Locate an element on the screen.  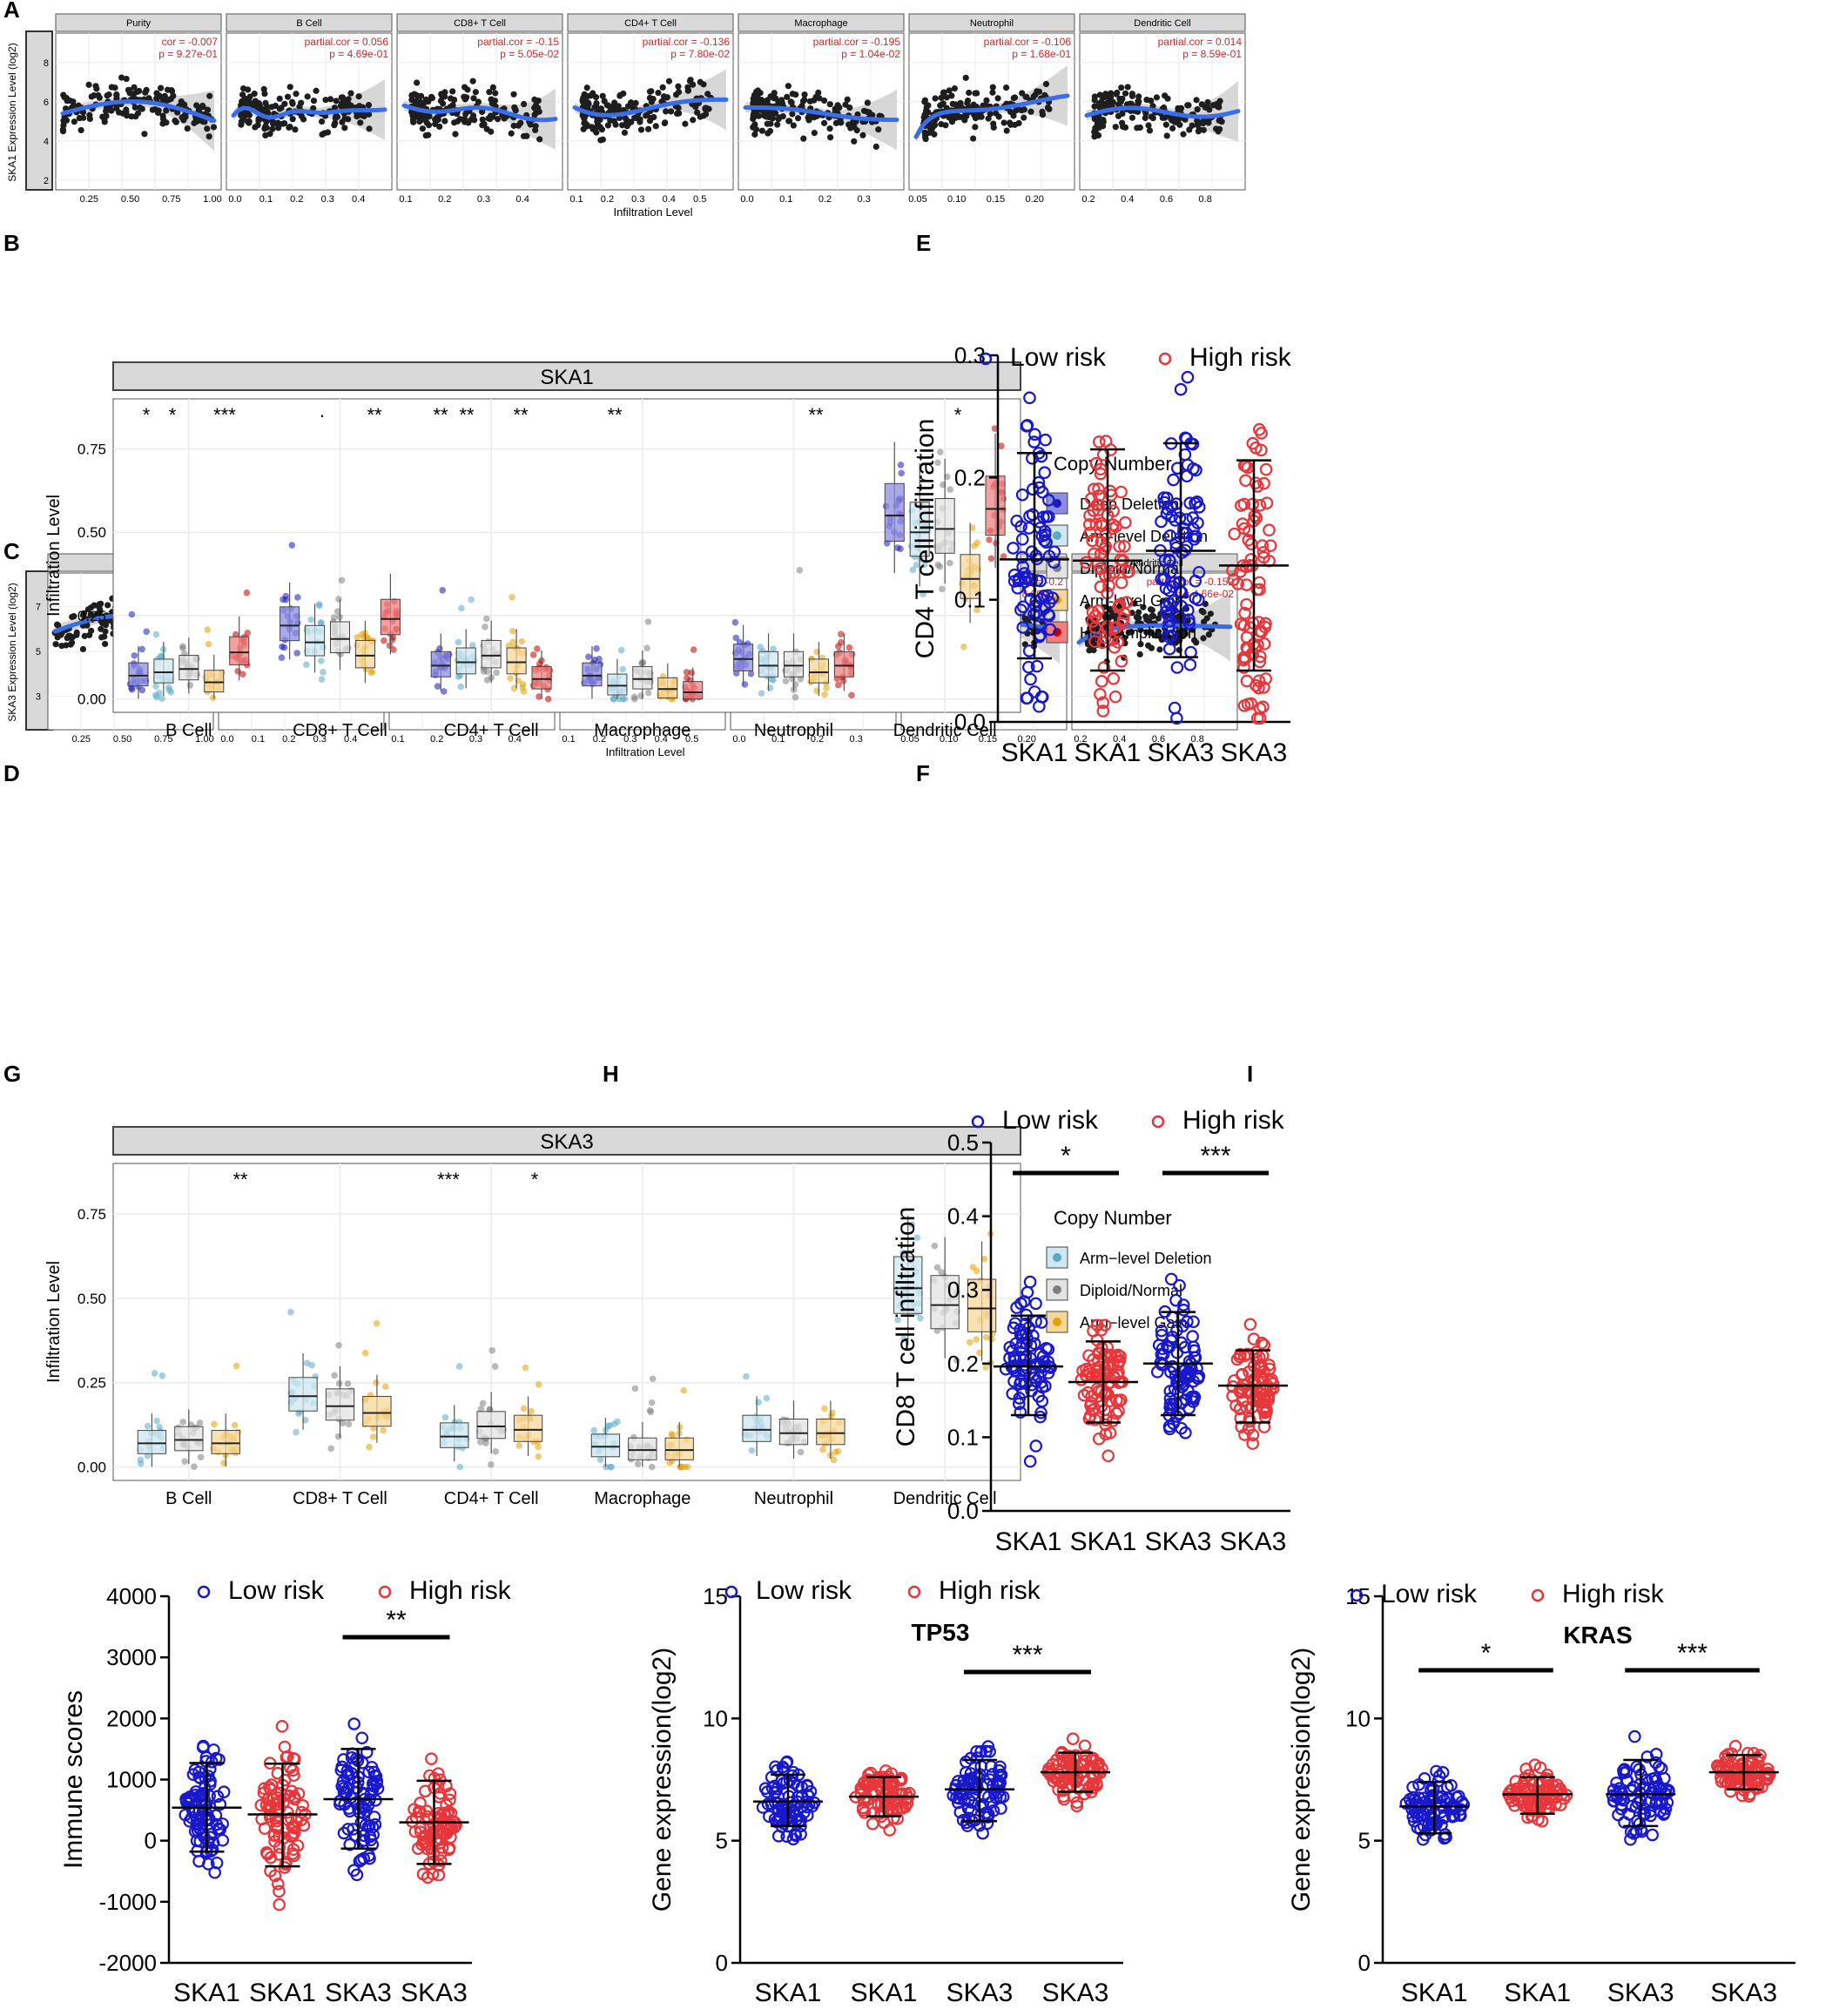
p-value: p = 1.68e-01 is located at coordinates (1041, 54).